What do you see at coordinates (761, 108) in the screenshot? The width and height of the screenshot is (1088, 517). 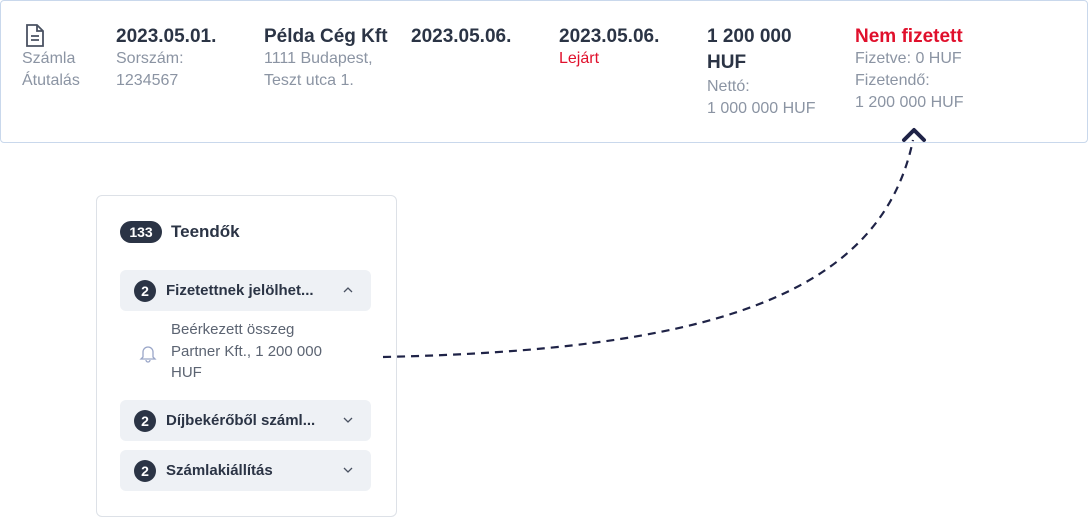 I see `net-amount: 1 000 000 HUF` at bounding box center [761, 108].